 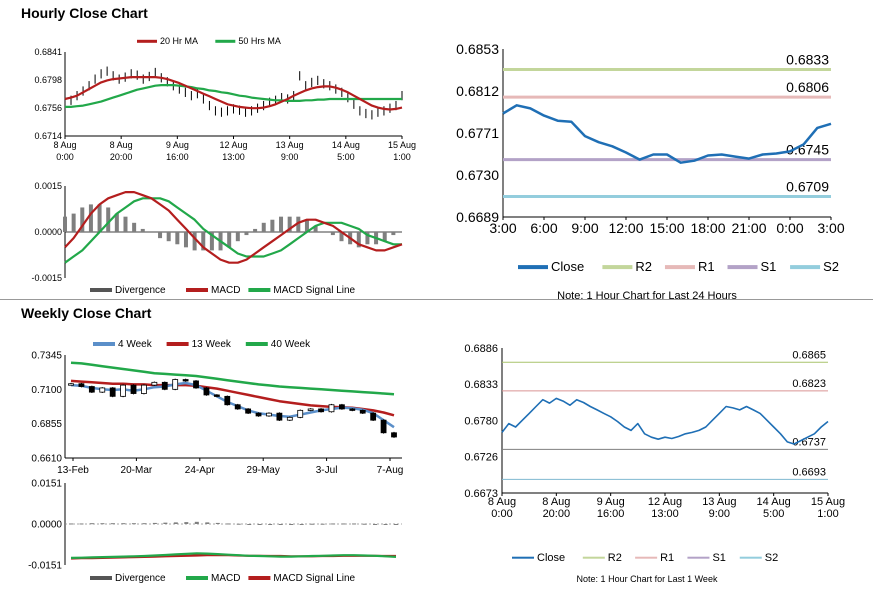 What do you see at coordinates (477, 217) in the screenshot?
I see `hourly-24h-ytick-label: 0.6689` at bounding box center [477, 217].